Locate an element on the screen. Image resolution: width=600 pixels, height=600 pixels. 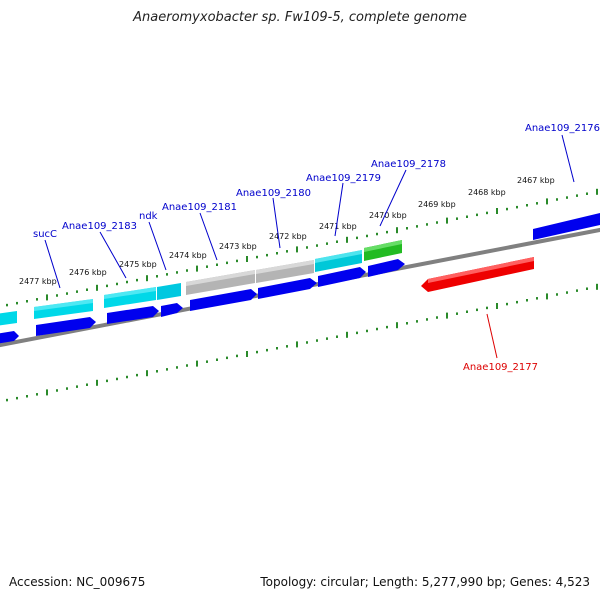
scale-label: 2475 kbp is located at coordinates (138, 264).